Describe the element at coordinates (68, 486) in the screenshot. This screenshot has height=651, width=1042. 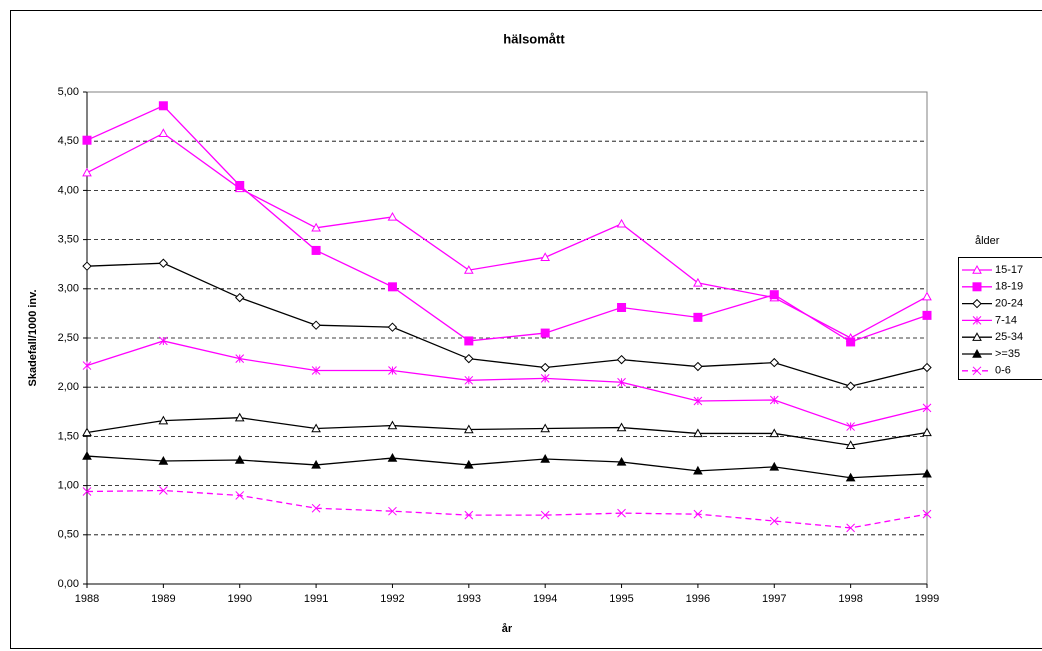
I see `y-tick-label: 1,00` at that location.